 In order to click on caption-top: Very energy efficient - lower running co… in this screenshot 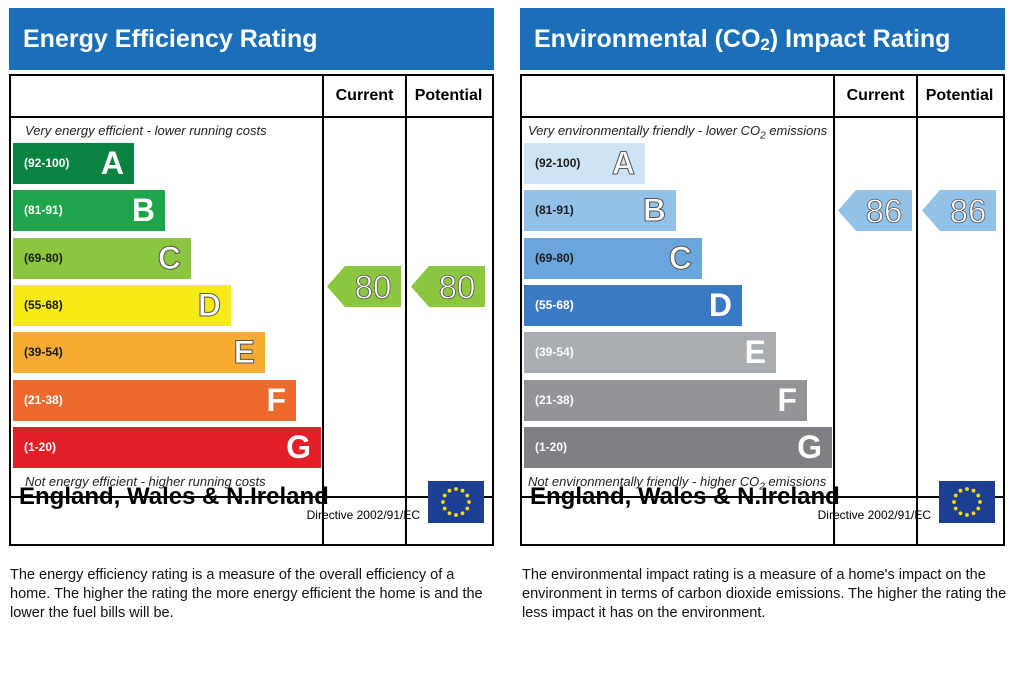, I will do `click(146, 130)`.